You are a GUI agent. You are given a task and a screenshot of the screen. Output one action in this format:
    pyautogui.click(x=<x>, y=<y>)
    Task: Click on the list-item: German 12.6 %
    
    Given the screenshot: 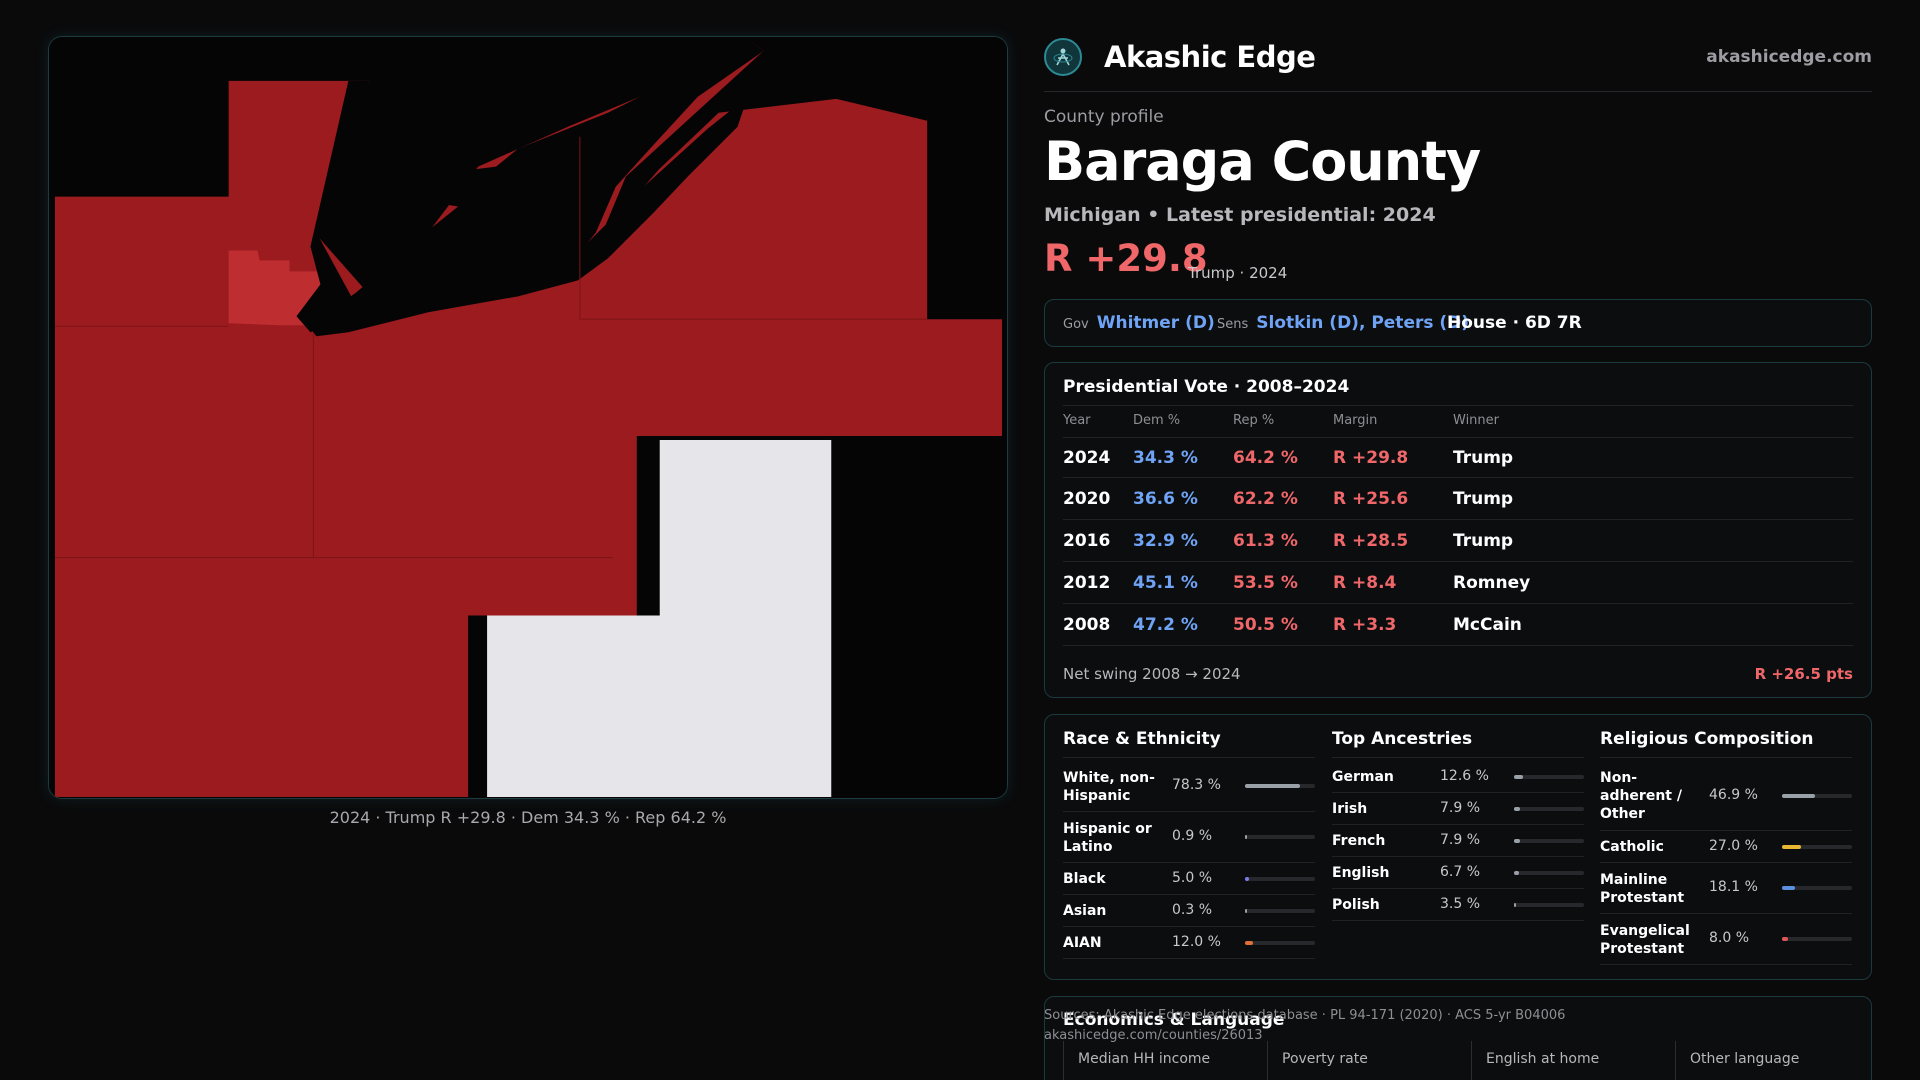 What is the action you would take?
    pyautogui.click(x=1458, y=777)
    